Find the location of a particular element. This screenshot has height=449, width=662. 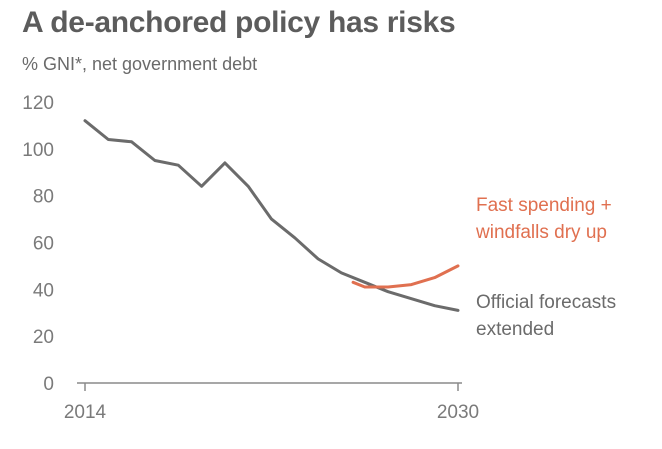

official-series-label: Official forecasts extended is located at coordinates (546, 316).